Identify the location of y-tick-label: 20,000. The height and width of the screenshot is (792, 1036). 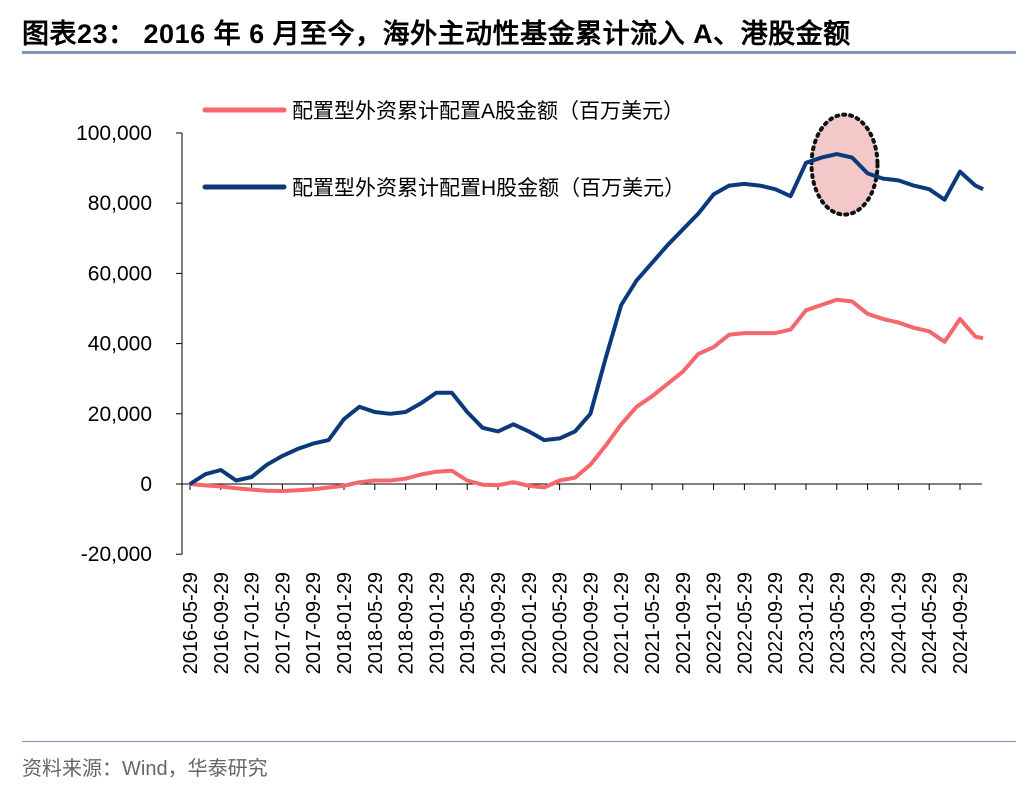
(120, 414).